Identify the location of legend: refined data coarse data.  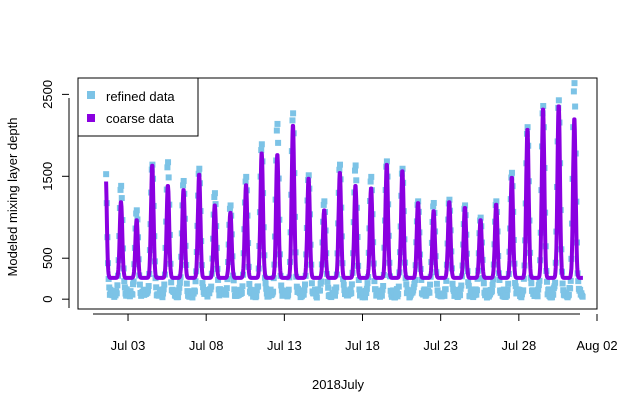
(138, 107).